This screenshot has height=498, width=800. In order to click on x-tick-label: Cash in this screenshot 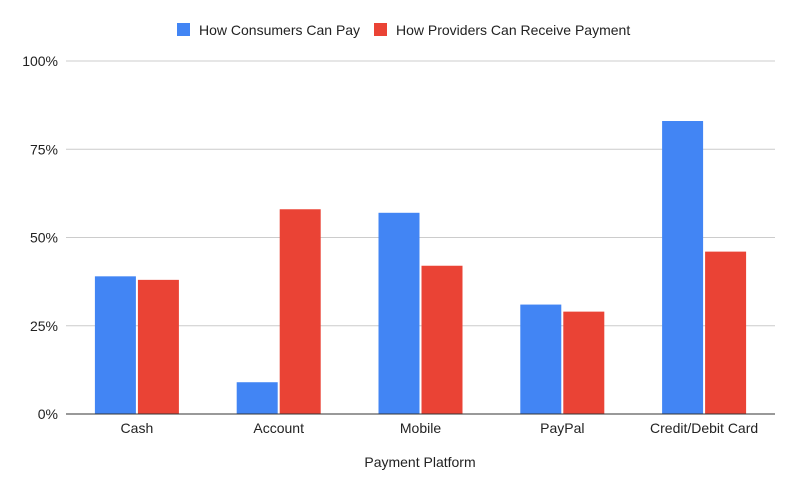, I will do `click(137, 428)`.